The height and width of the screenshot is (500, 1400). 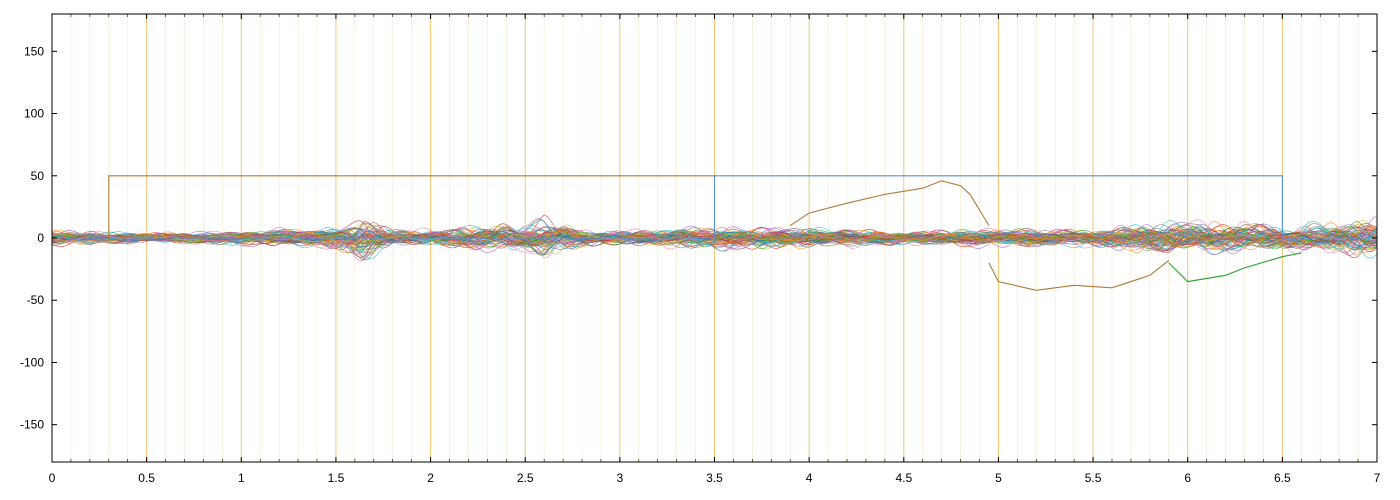 What do you see at coordinates (1187, 478) in the screenshot?
I see `x-tick-label: 6` at bounding box center [1187, 478].